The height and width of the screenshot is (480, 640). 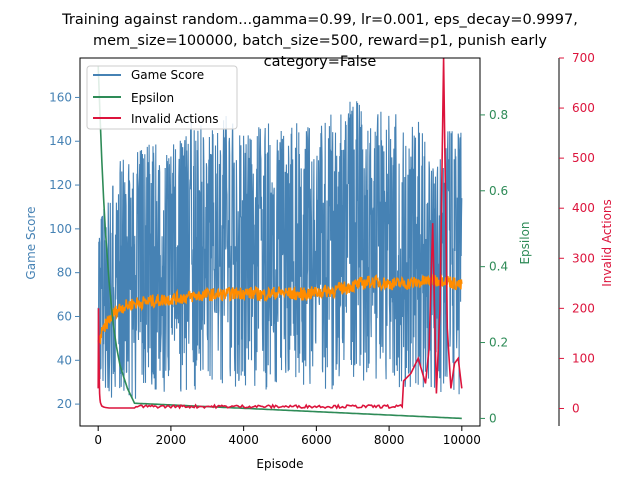 What do you see at coordinates (60, 141) in the screenshot?
I see `left-tick-label: 140` at bounding box center [60, 141].